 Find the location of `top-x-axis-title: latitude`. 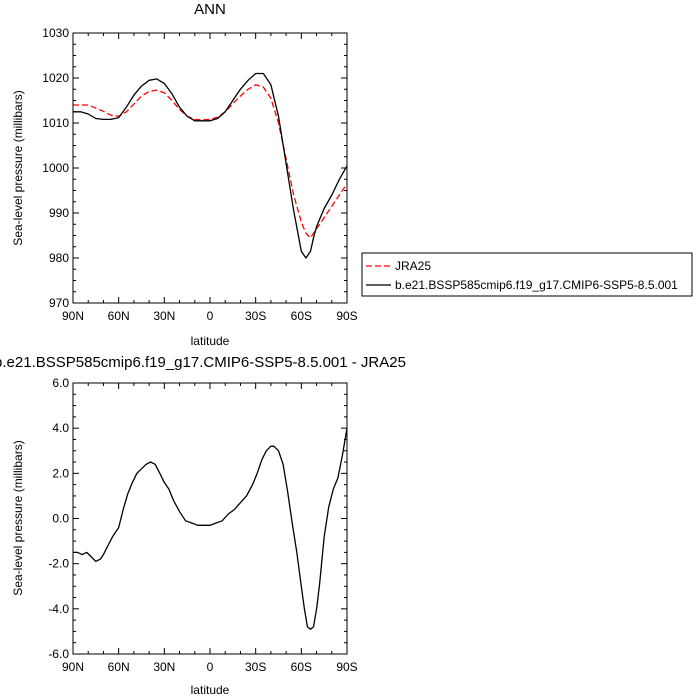

top-x-axis-title: latitude is located at coordinates (210, 341).